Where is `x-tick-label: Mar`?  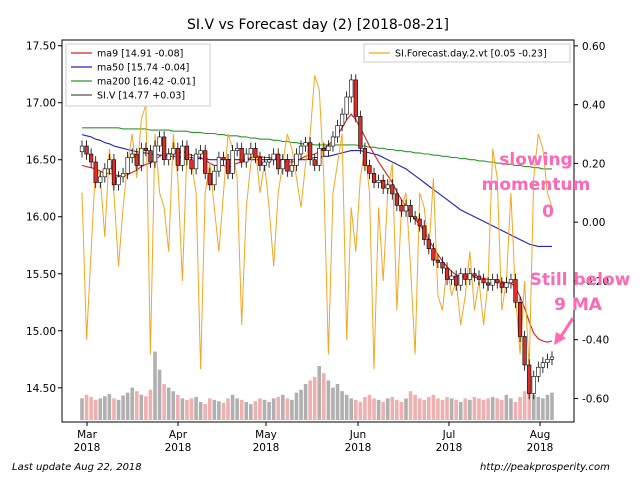
x-tick-label: Mar is located at coordinates (87, 435).